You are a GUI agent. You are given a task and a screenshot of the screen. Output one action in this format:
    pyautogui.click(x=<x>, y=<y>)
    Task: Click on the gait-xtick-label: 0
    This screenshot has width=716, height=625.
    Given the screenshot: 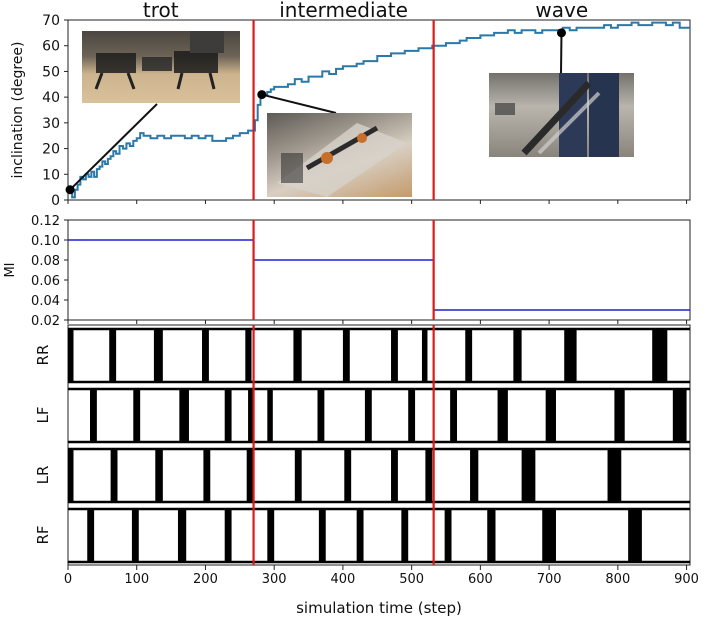 What is the action you would take?
    pyautogui.click(x=68, y=579)
    